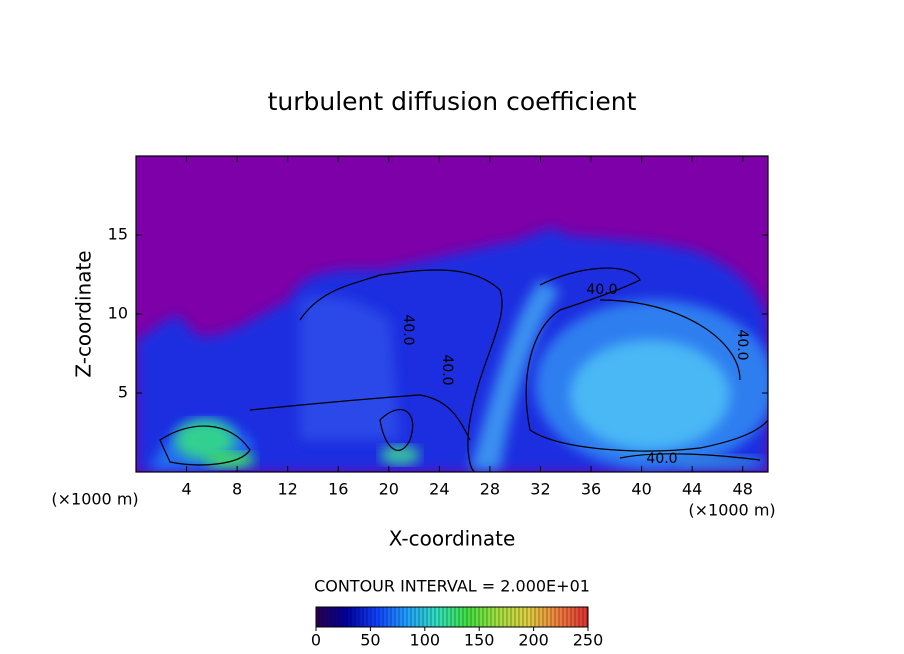 The height and width of the screenshot is (654, 904). What do you see at coordinates (452, 101) in the screenshot?
I see `chart-title: turbulent diffusion coefficient` at bounding box center [452, 101].